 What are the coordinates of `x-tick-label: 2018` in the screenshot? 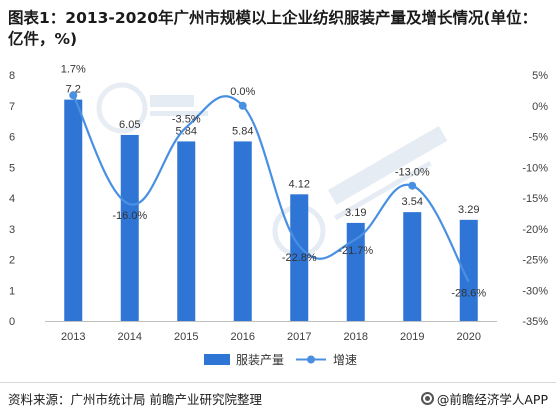 It's located at (356, 337).